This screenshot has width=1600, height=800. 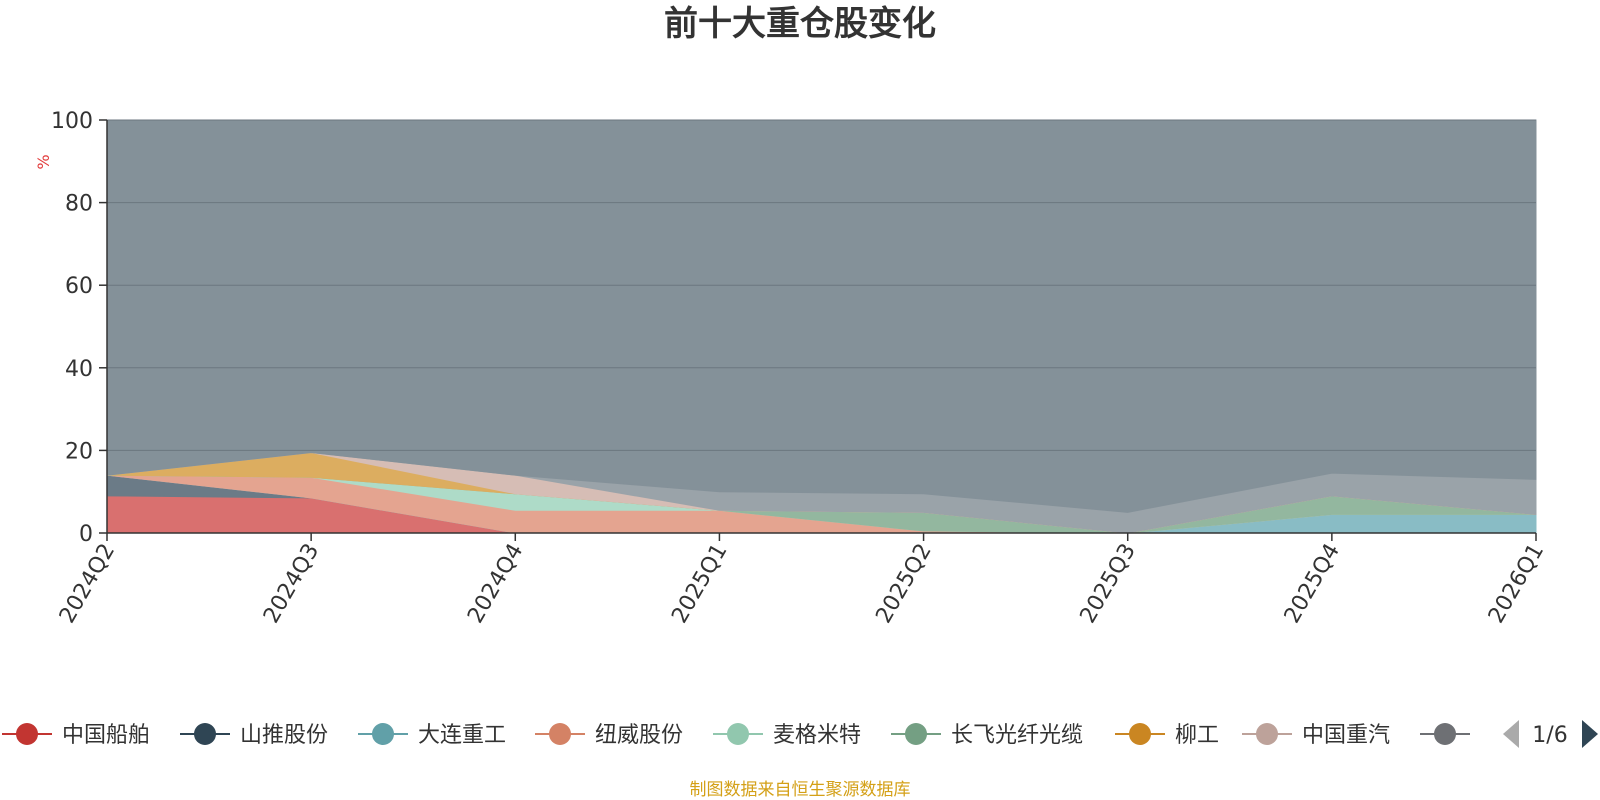 I want to click on y-tick-label: 40, so click(x=79, y=369).